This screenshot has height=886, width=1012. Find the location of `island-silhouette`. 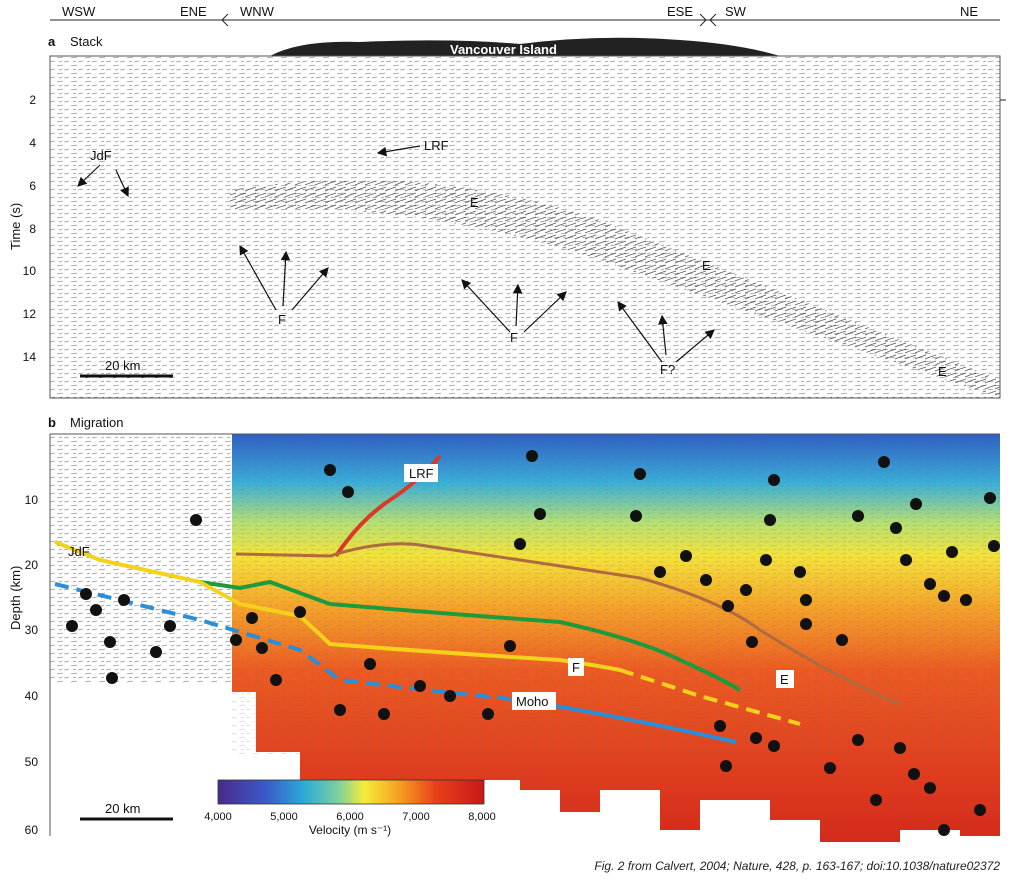

island-silhouette is located at coordinates (525, 46).